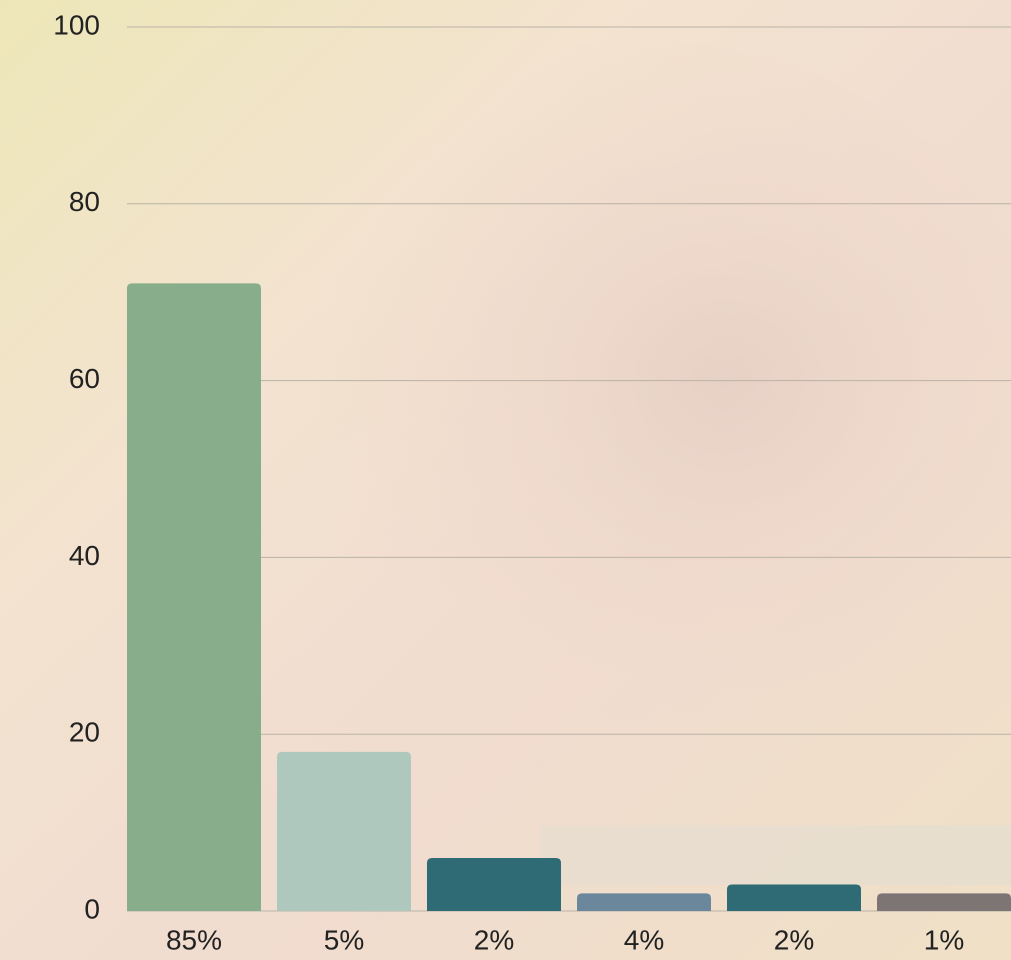 The width and height of the screenshot is (1011, 960). I want to click on y-tick-label: 60, so click(84, 378).